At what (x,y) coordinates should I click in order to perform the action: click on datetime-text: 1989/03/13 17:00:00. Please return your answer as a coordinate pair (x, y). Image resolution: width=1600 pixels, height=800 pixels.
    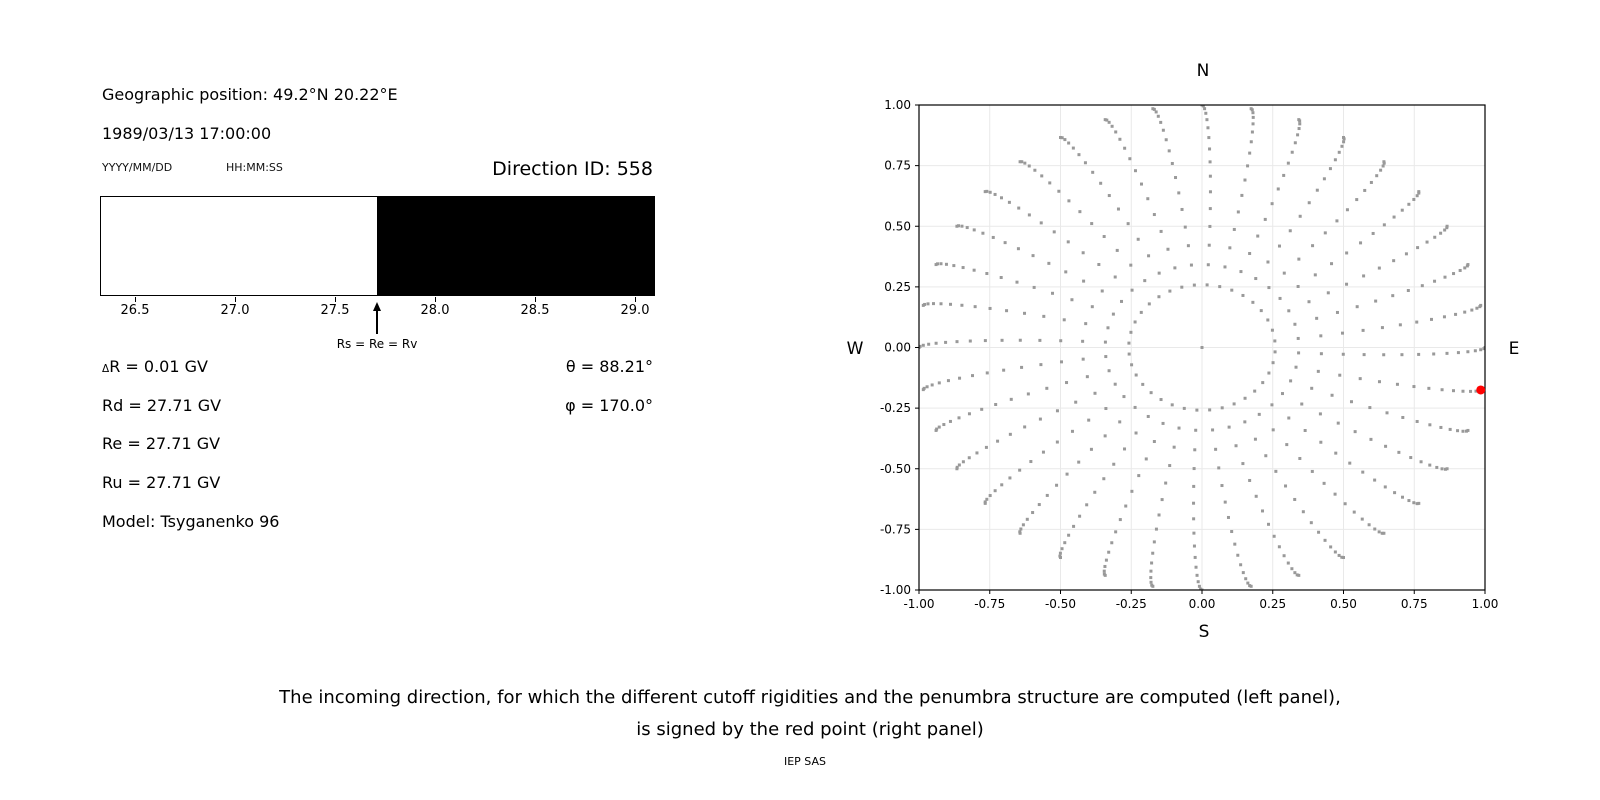
    Looking at the image, I should click on (187, 133).